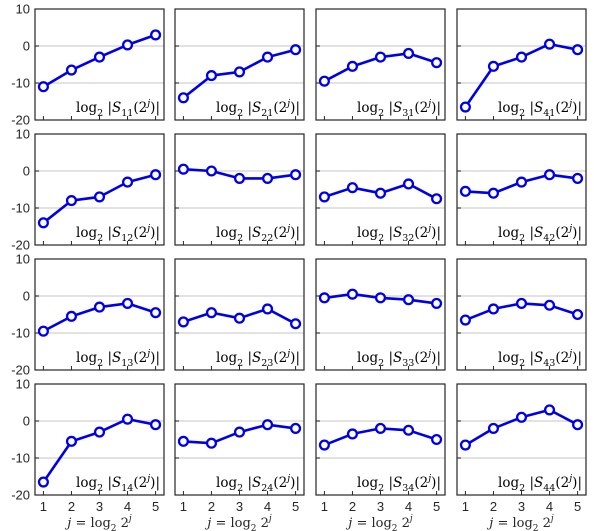 The height and width of the screenshot is (531, 594). Describe the element at coordinates (239, 457) in the screenshot. I see `panel-S24: log2 |S24(2j)| 1 2 3 4 5 j = log2 2j` at that location.